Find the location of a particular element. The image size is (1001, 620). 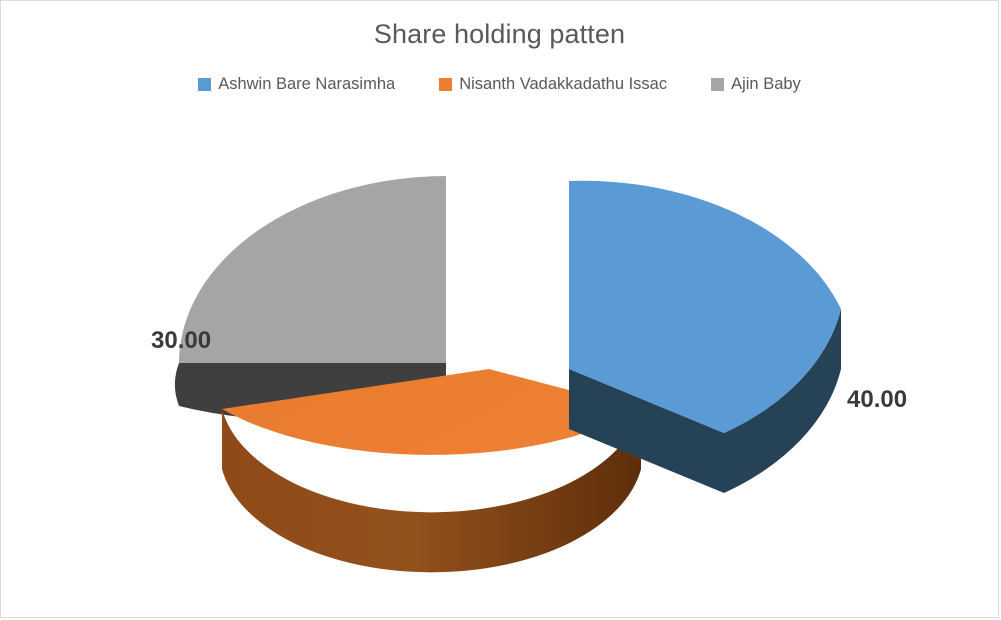

pie-slice-nisanth-vadakkadathu-issac is located at coordinates (431, 471).